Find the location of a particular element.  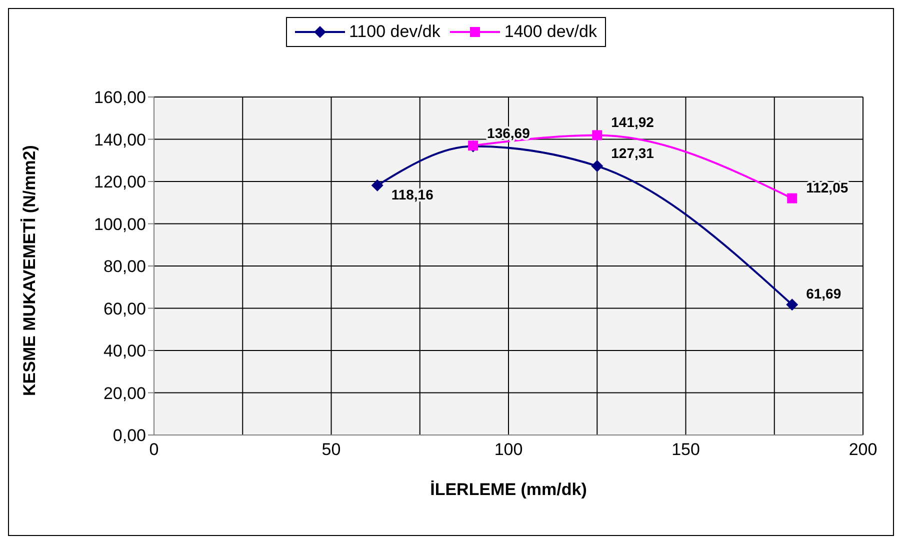

x-tick-label: 200 is located at coordinates (863, 450).